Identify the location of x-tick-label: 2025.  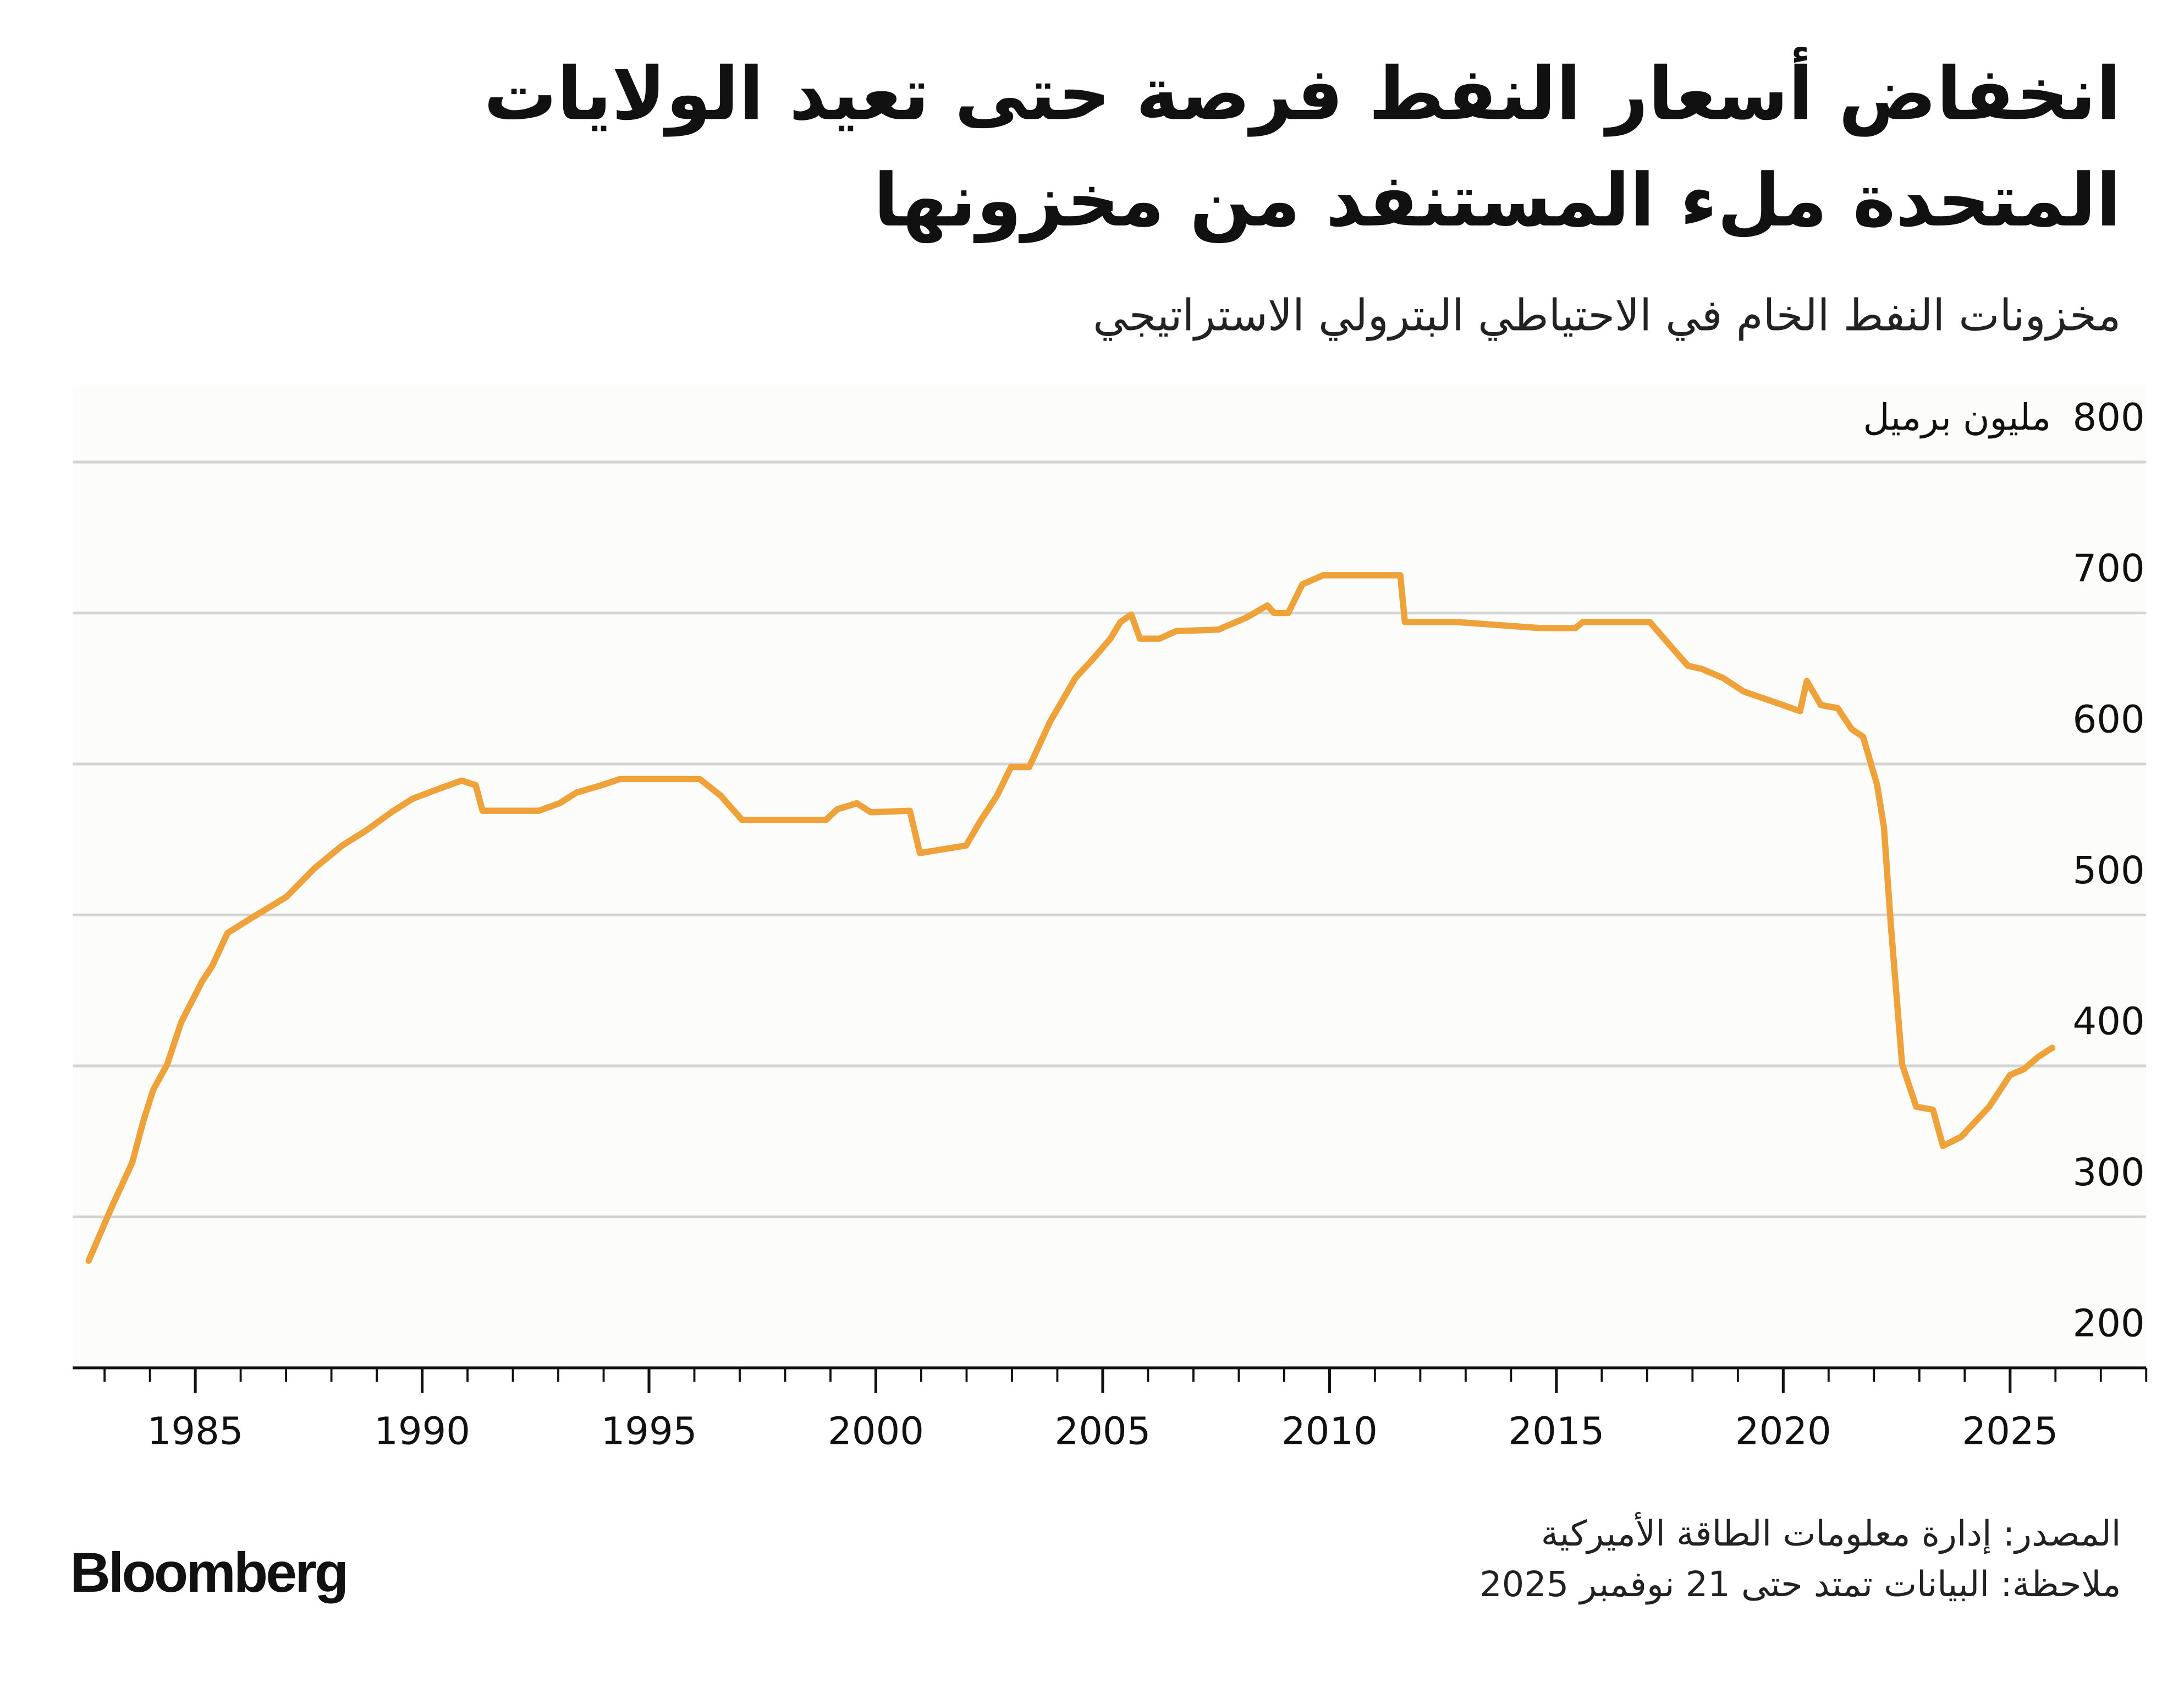
(2010, 1432).